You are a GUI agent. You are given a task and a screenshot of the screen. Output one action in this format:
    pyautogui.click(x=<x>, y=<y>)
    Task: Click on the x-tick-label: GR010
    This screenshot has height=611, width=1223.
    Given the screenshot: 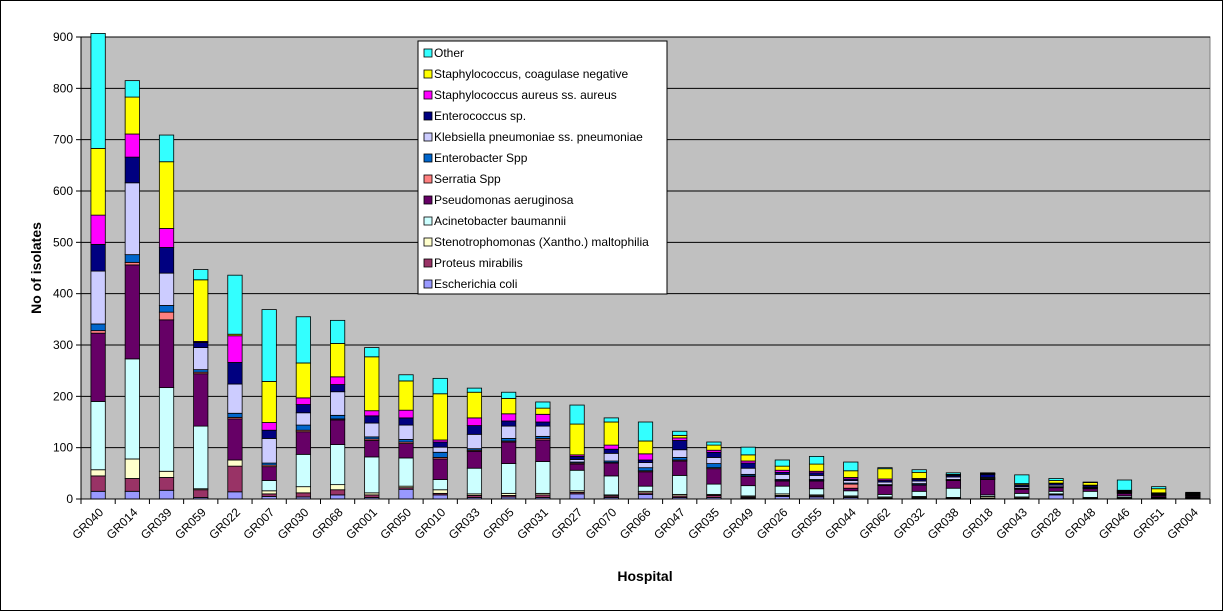 What is the action you would take?
    pyautogui.click(x=430, y=523)
    